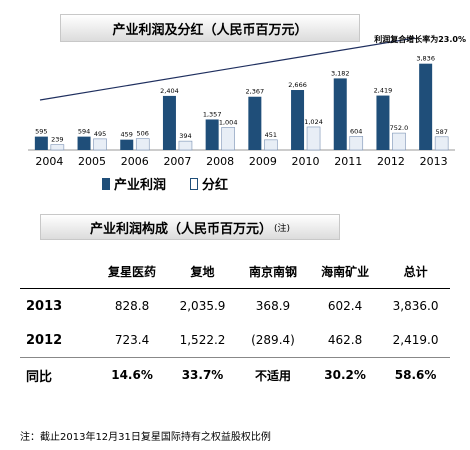 This screenshot has width=470, height=450. Describe the element at coordinates (44, 340) in the screenshot. I see `table-row-label: 2012` at that location.